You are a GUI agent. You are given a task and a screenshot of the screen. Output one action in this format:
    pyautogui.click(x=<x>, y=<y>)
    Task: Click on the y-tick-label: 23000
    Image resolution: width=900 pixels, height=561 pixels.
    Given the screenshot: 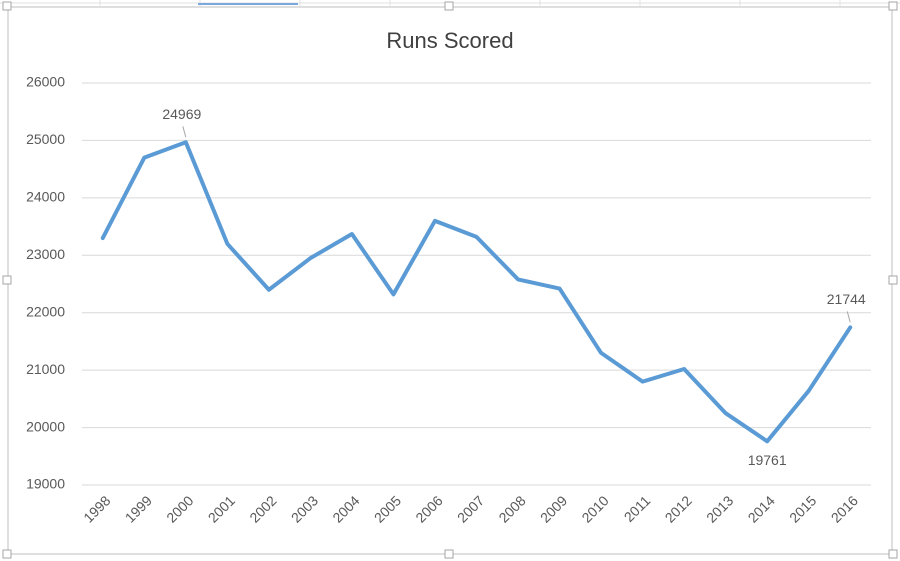 What is the action you would take?
    pyautogui.click(x=45, y=254)
    